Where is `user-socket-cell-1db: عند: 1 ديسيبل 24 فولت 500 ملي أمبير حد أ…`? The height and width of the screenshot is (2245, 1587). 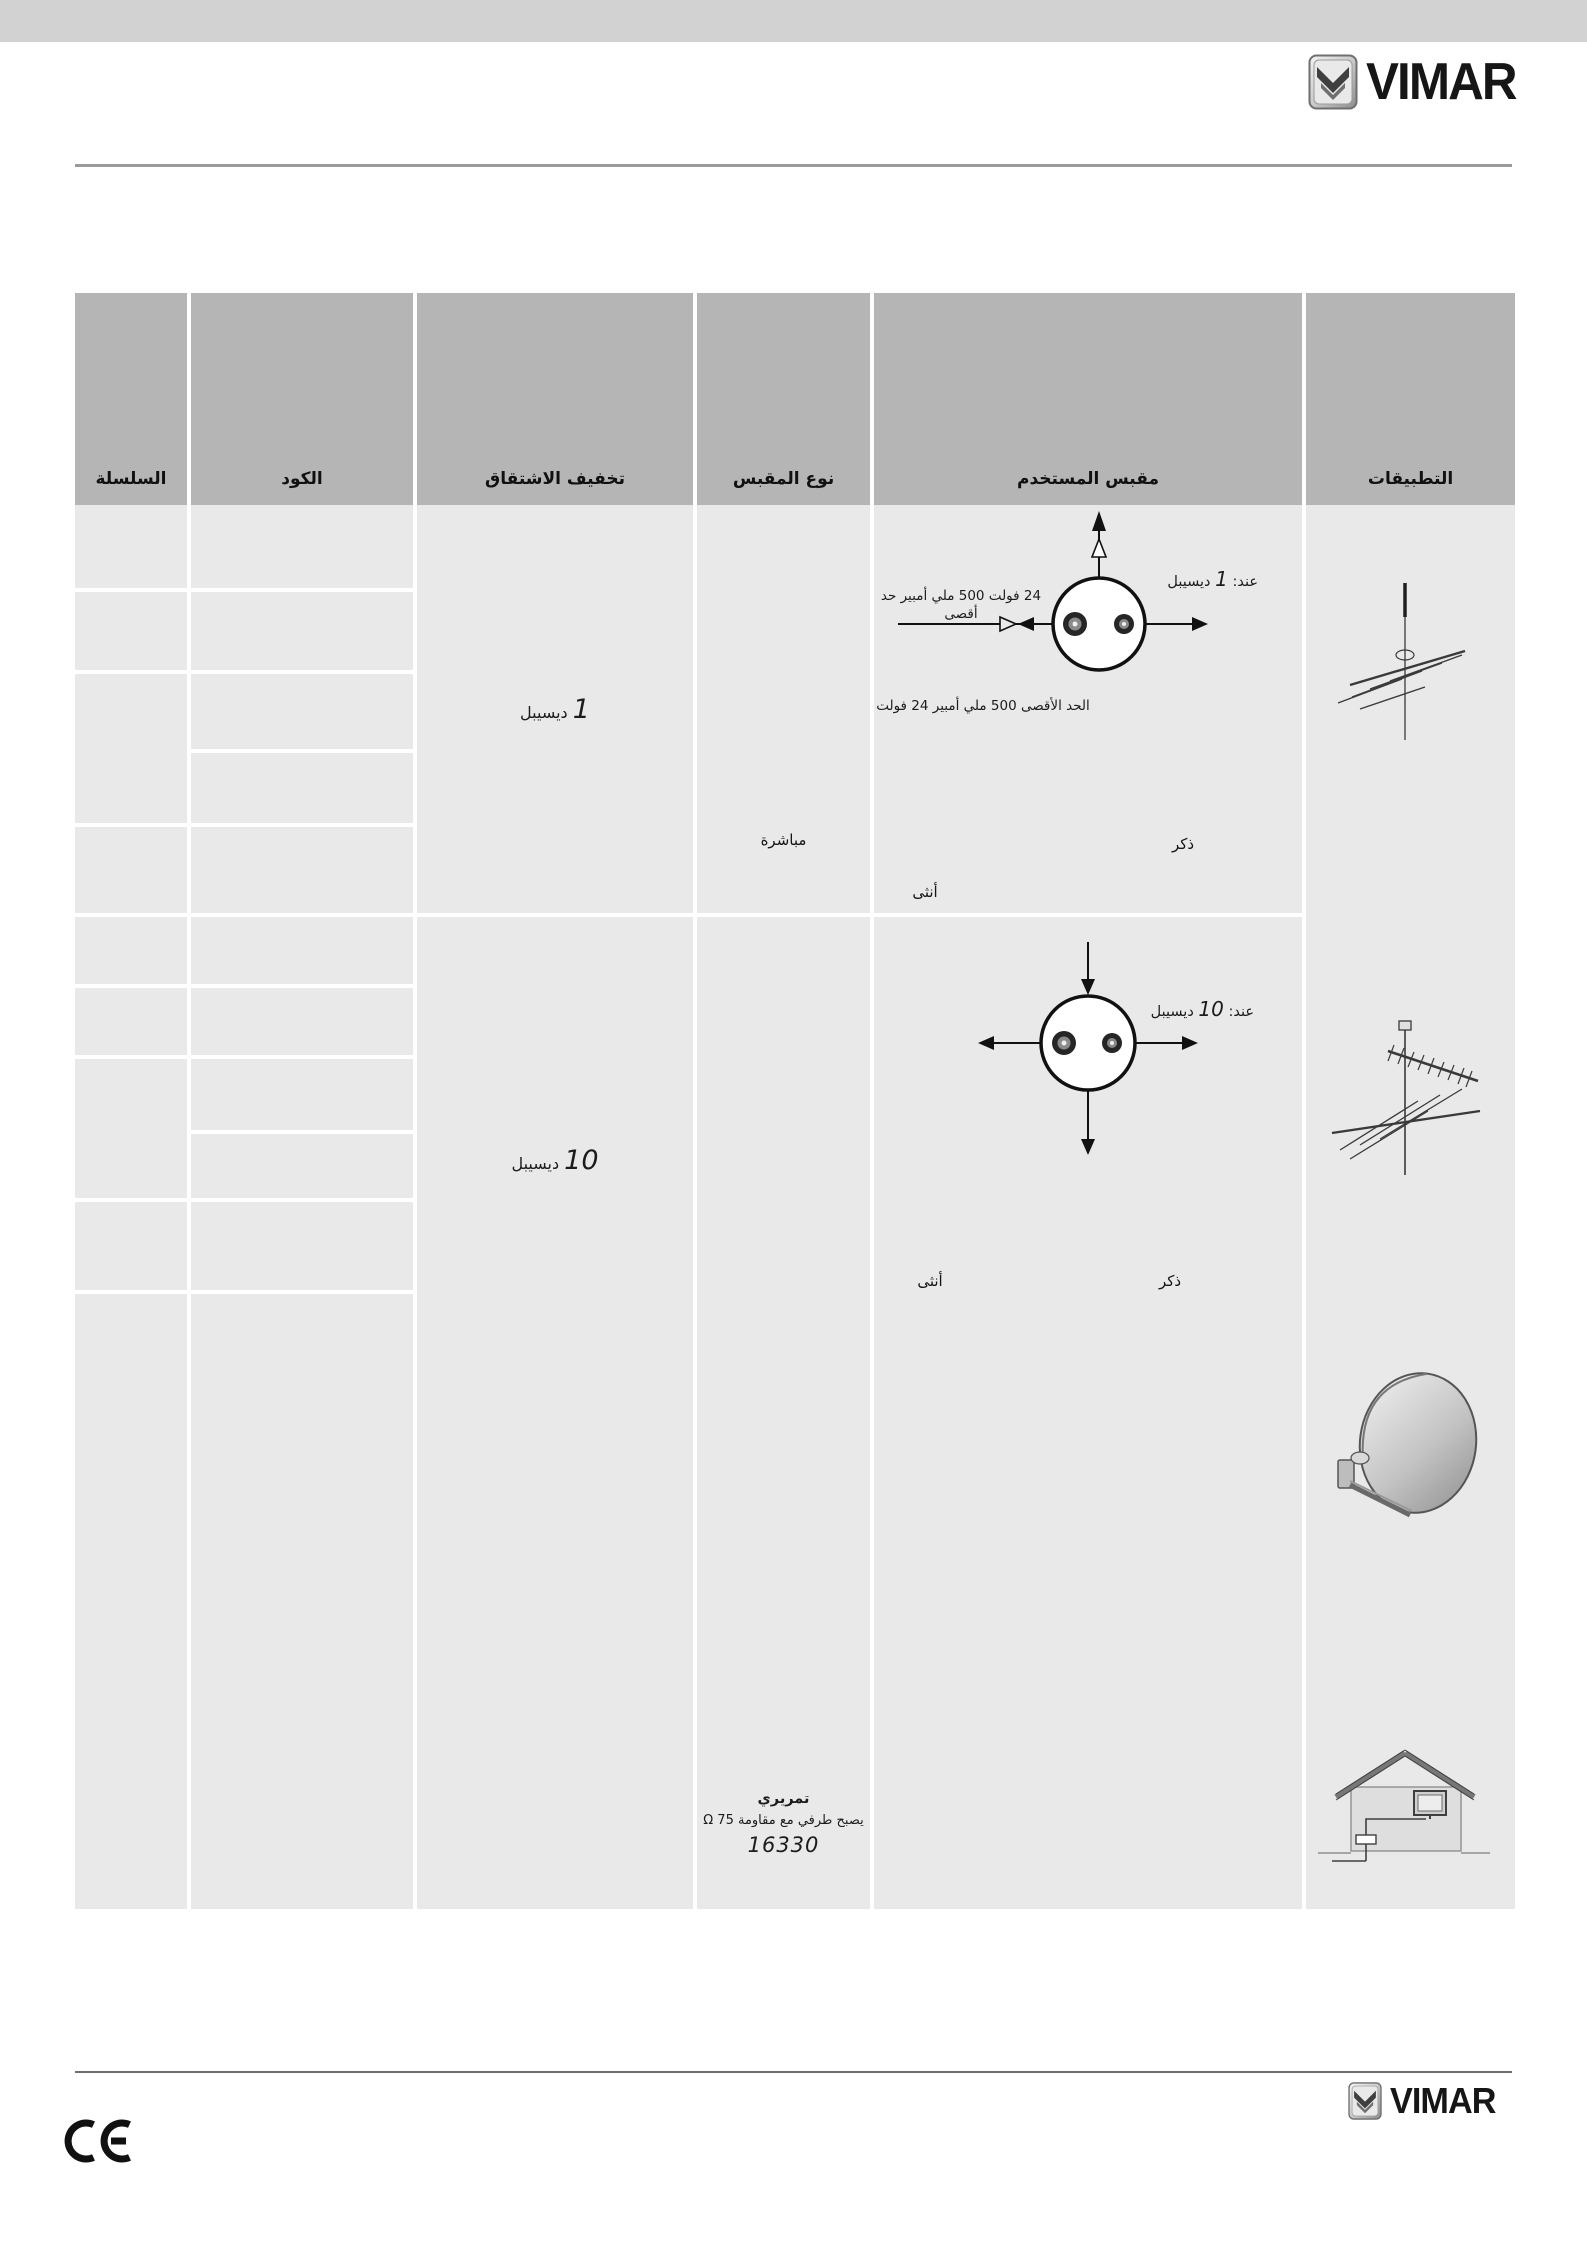
user-socket-cell-1db: عند: 1 ديسيبل 24 فولت 500 ملي أمبير حد أ… is located at coordinates (1088, 709).